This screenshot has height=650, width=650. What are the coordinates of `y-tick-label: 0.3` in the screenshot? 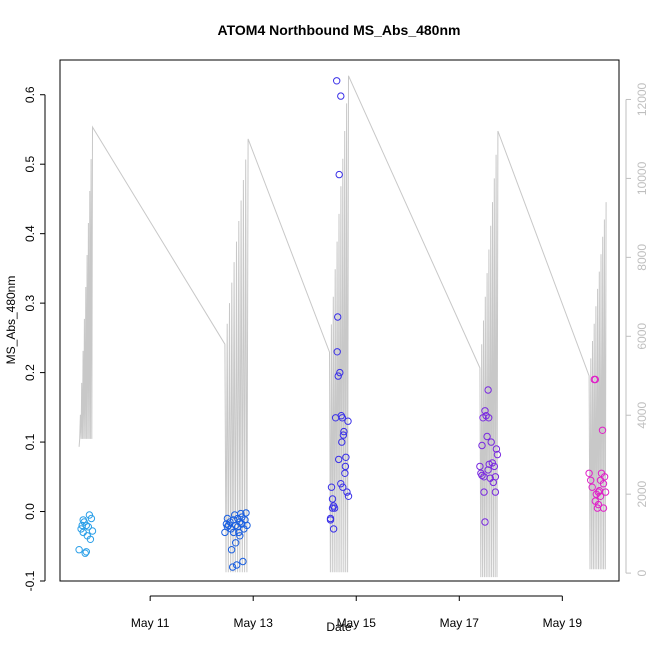 It's located at (30, 302).